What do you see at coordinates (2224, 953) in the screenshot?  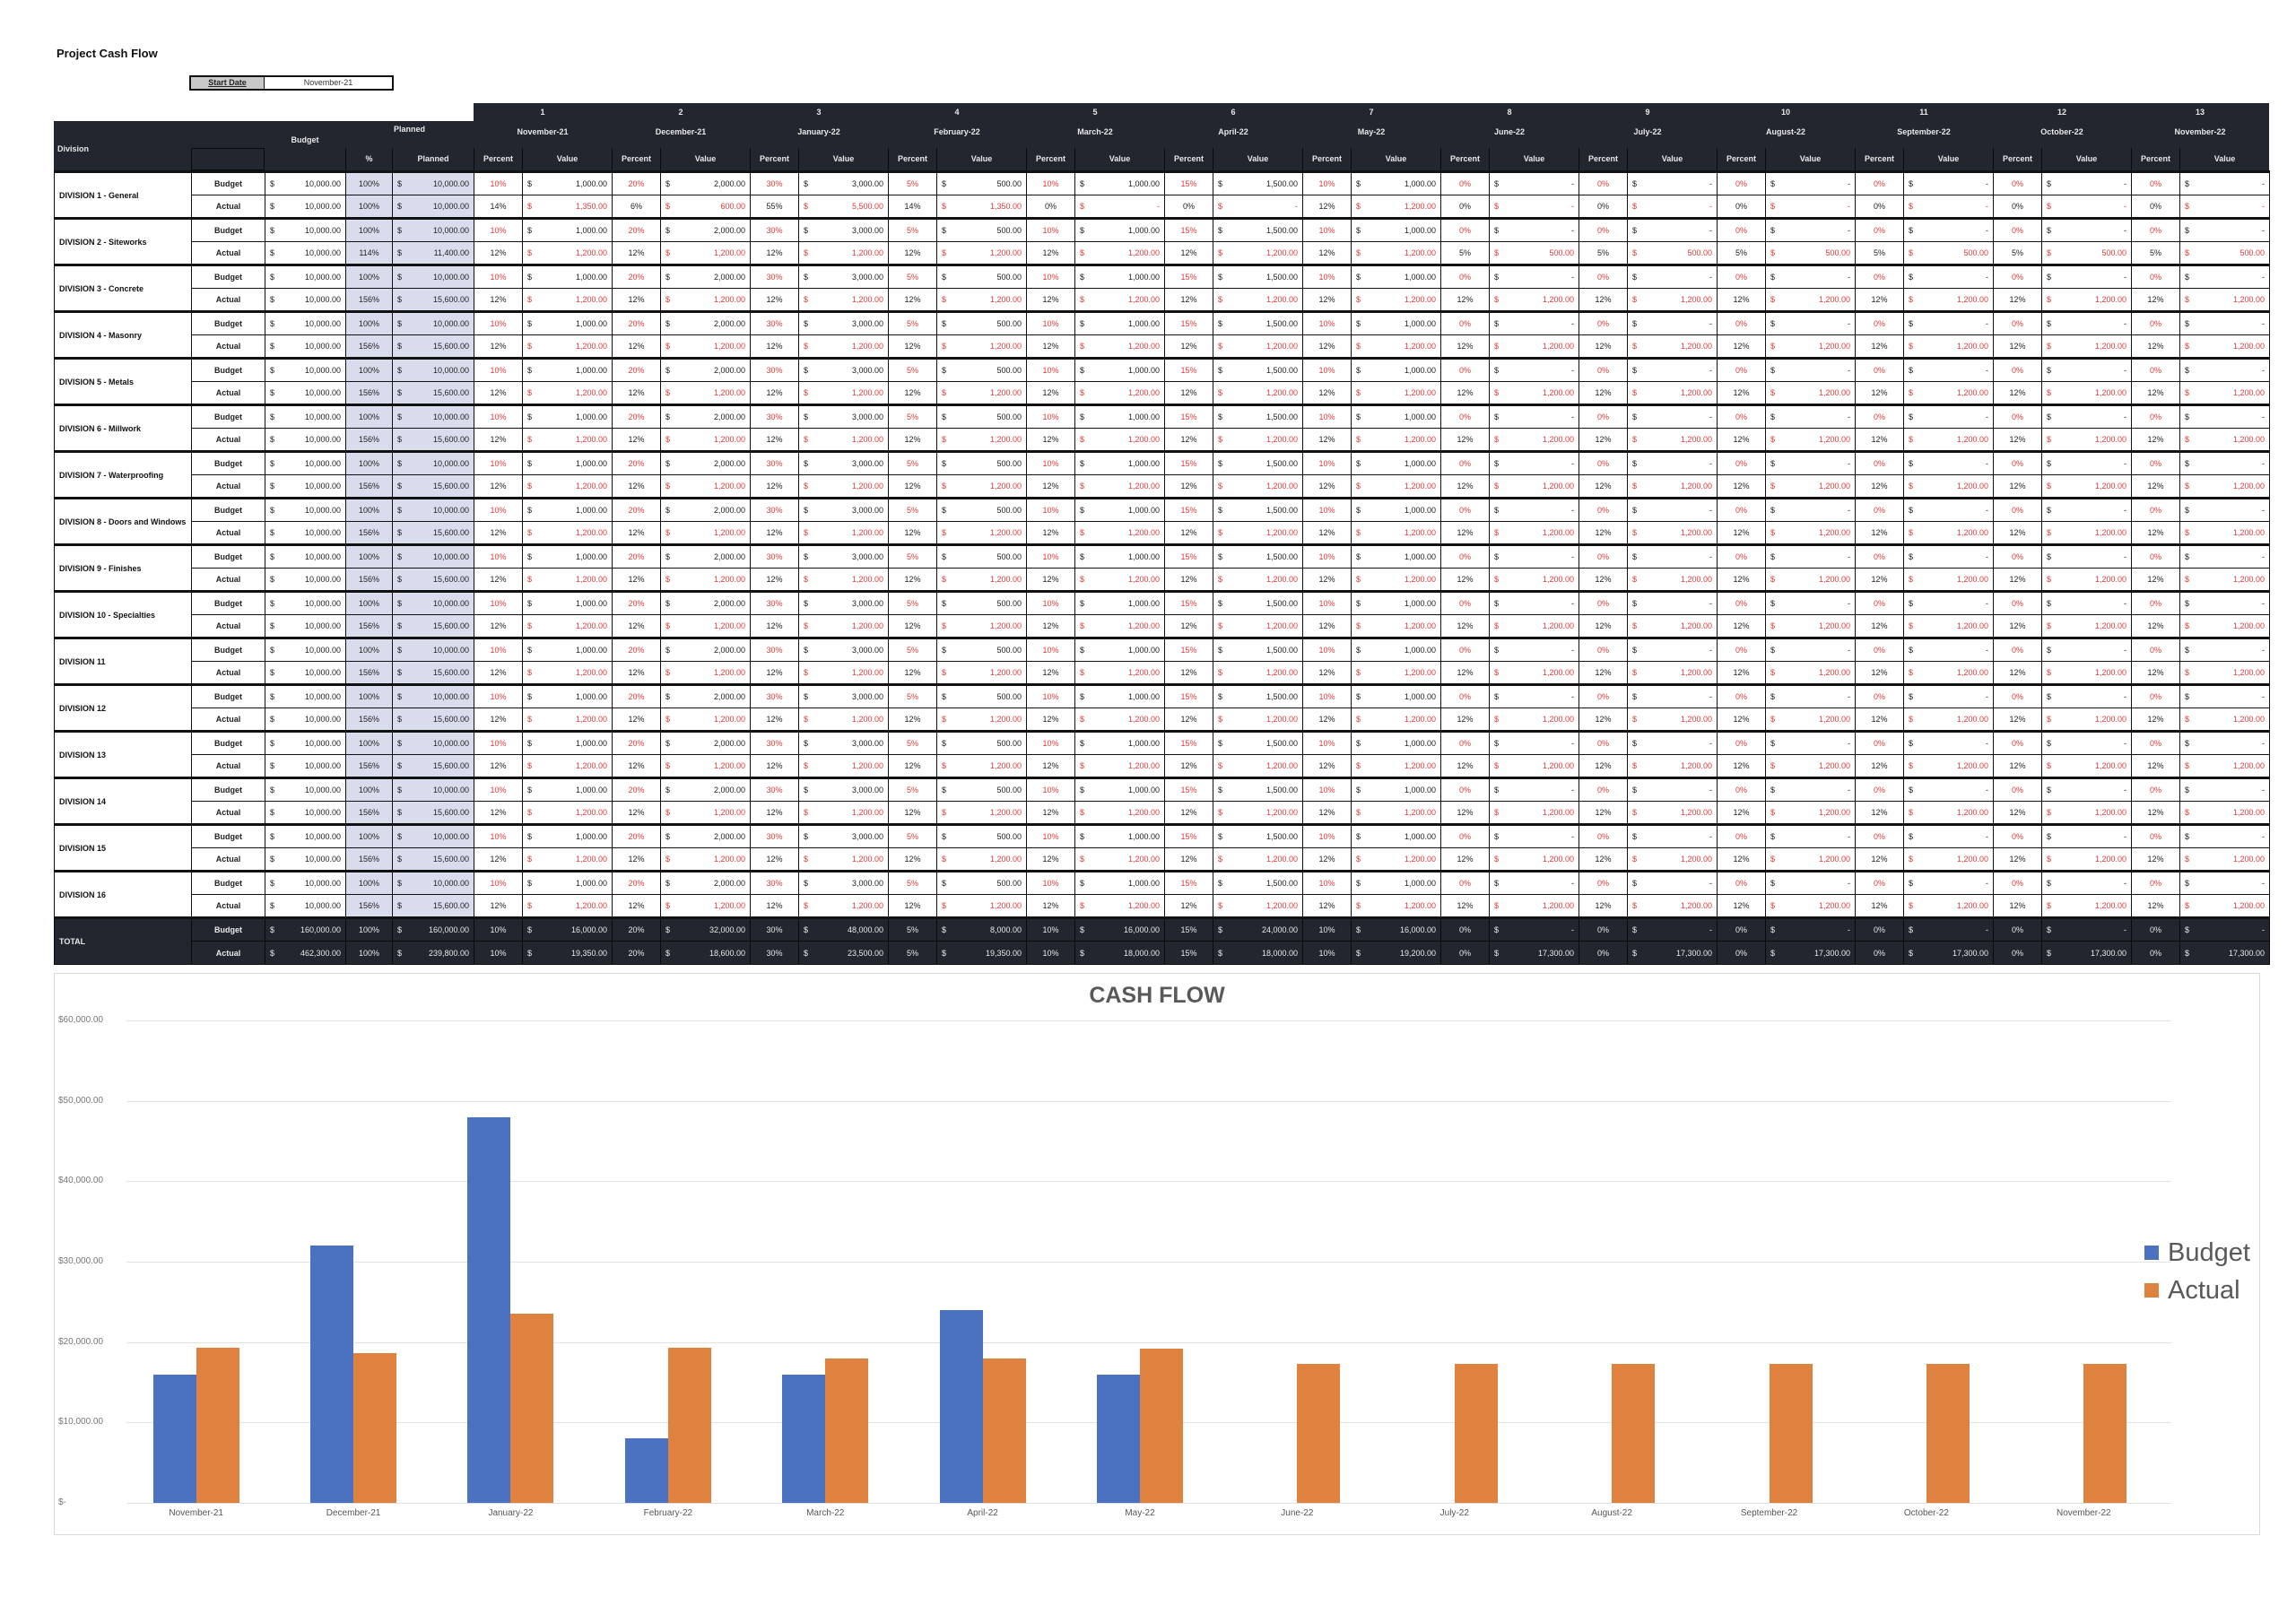 I see `money-cell: $17,300.00` at bounding box center [2224, 953].